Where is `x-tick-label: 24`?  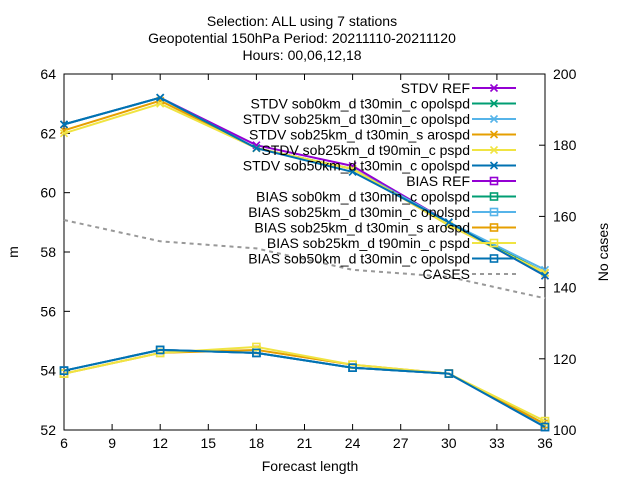 x-tick-label: 24 is located at coordinates (353, 443).